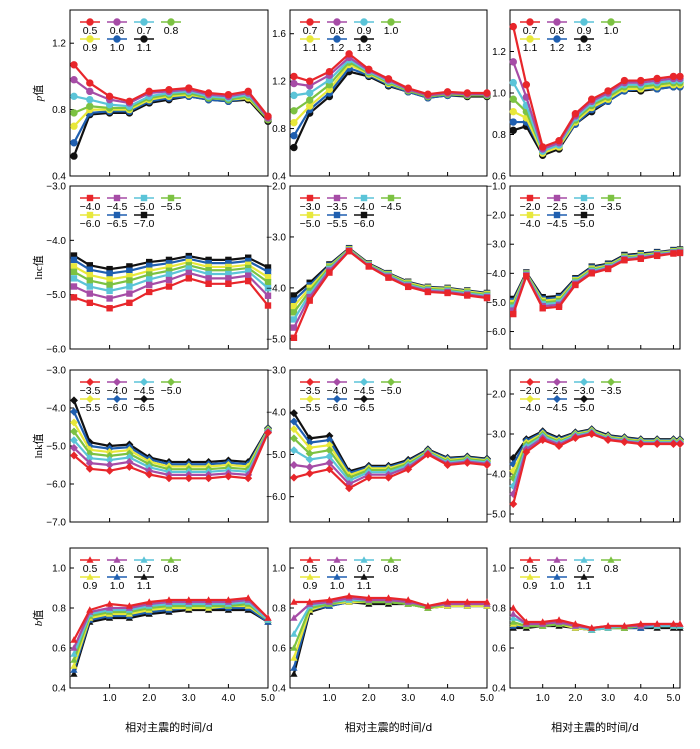 This screenshot has width=700, height=749. I want to click on legend: 0.5 0.6 0.7 0.8 0.9 1.0 1.1, so click(130, 36).